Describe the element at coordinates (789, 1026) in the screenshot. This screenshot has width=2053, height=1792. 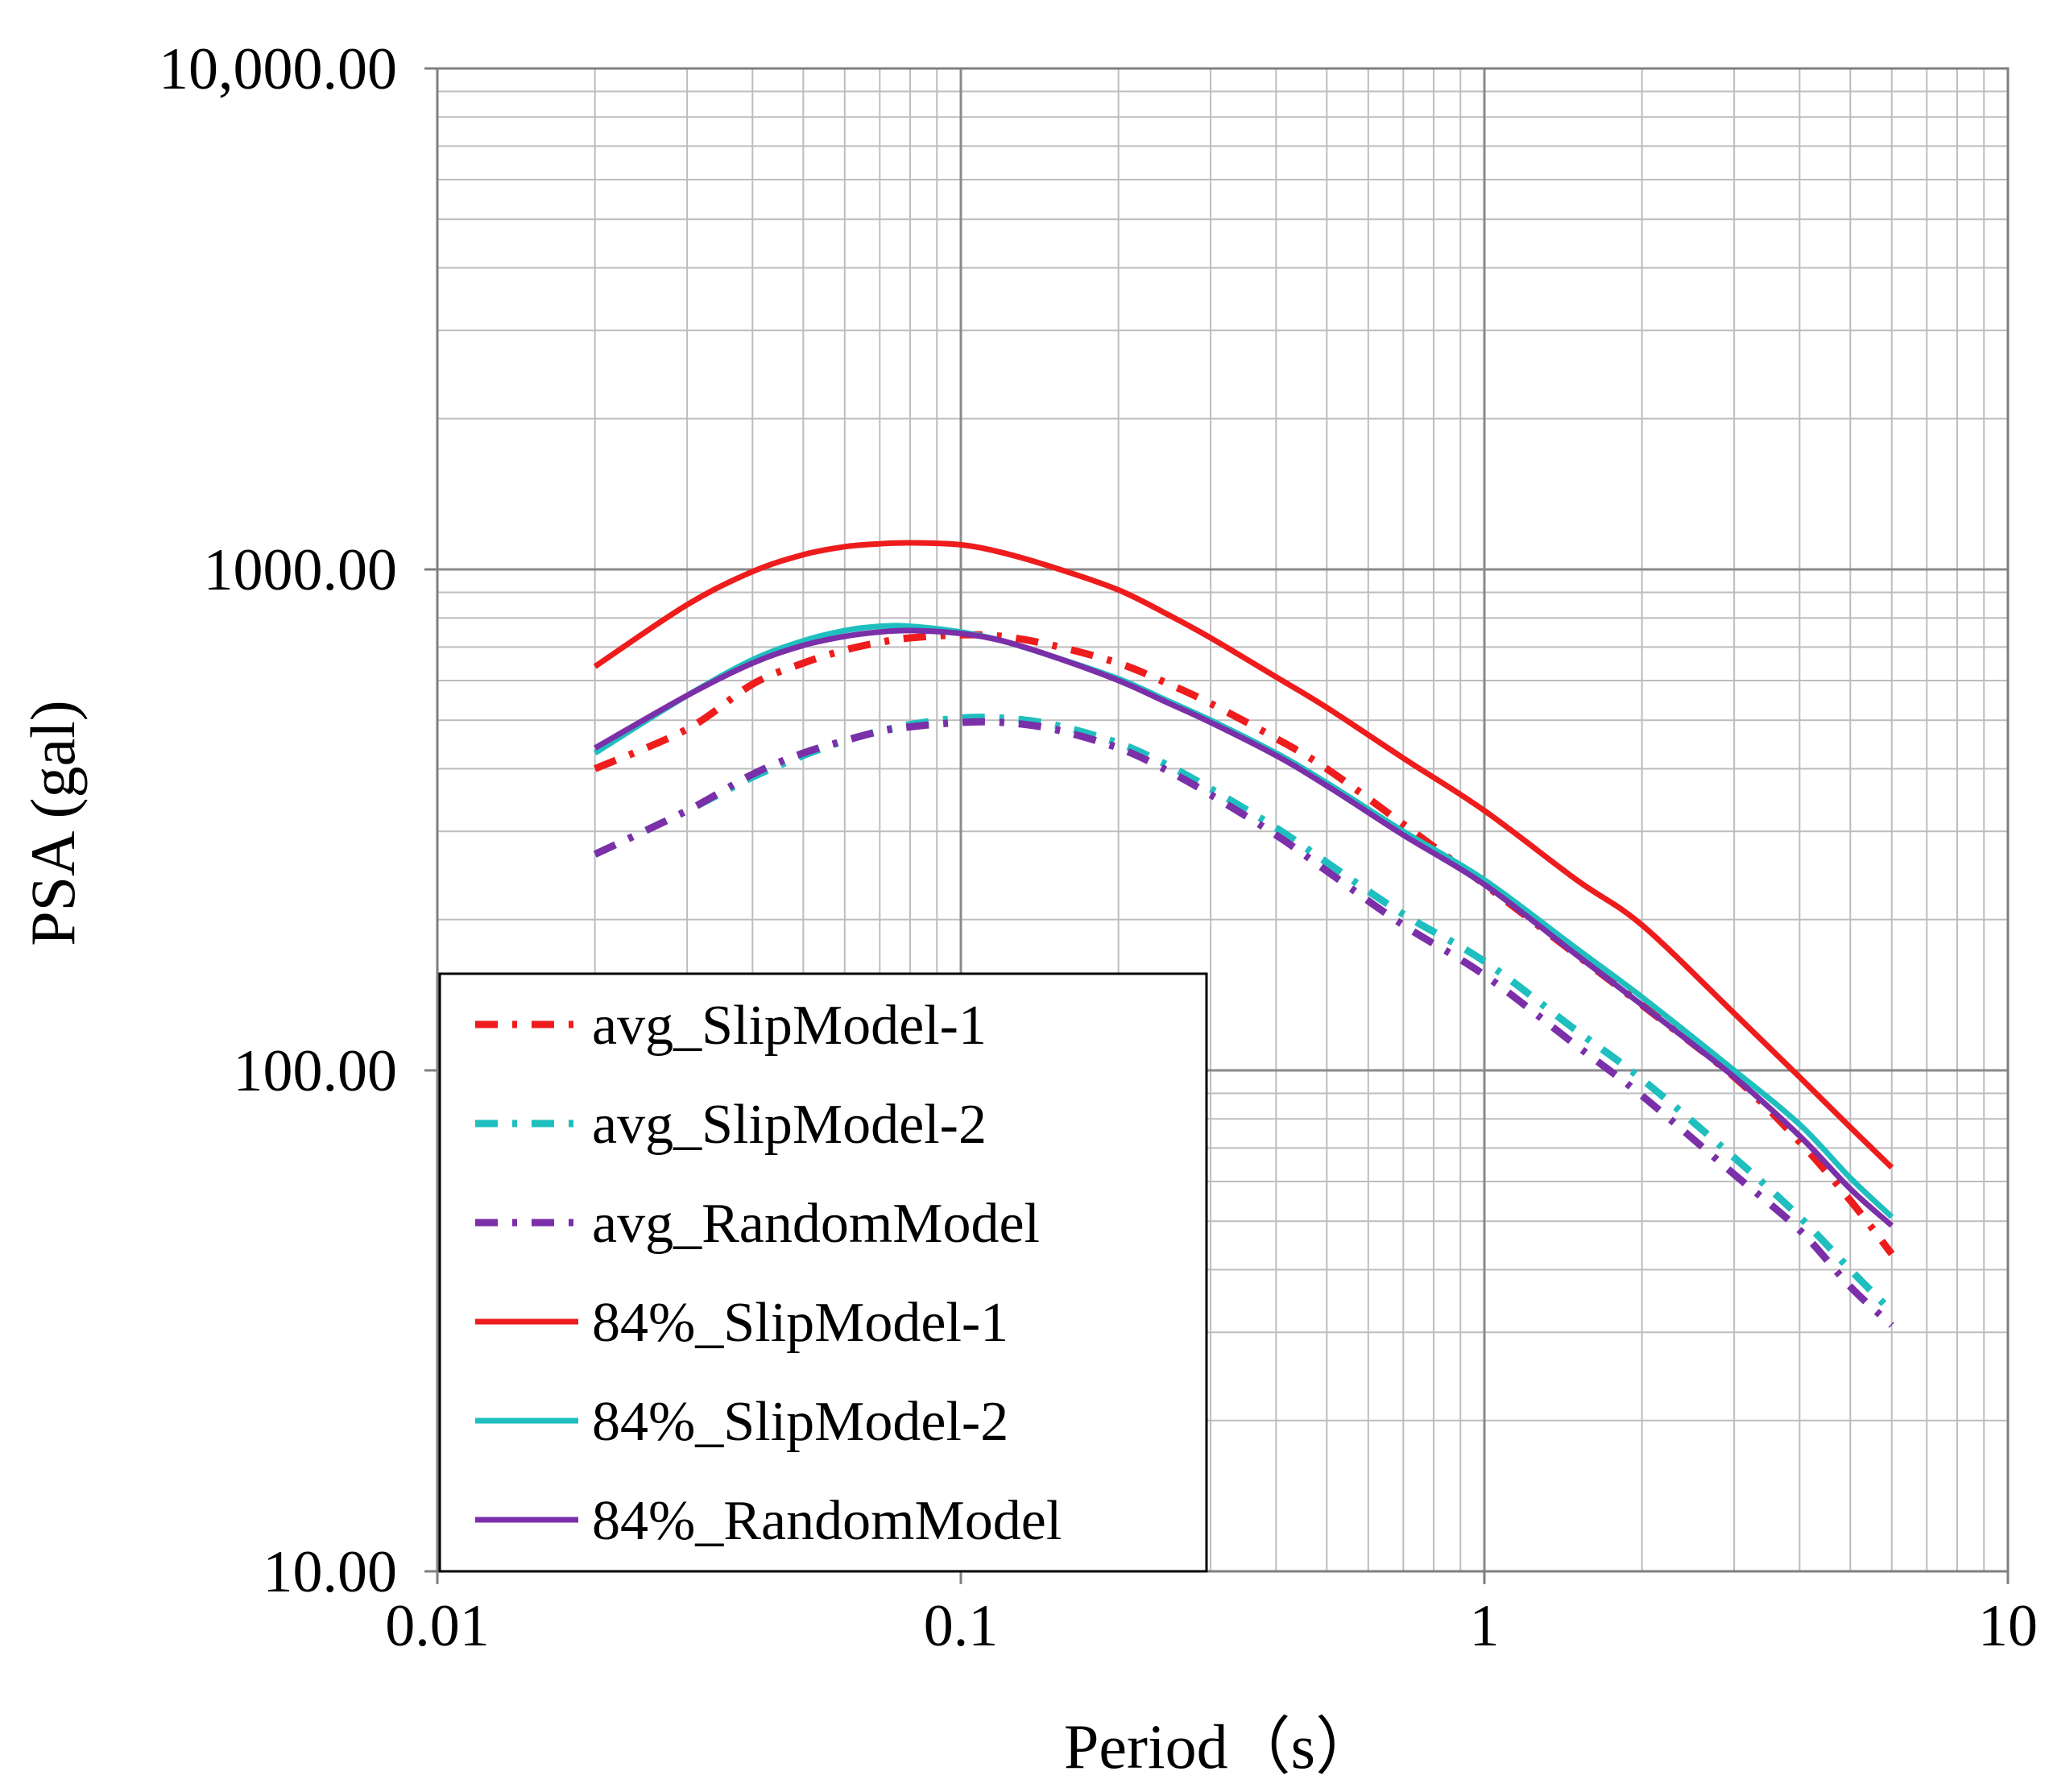
I see `legend-label: avg_SlipModel-1` at that location.